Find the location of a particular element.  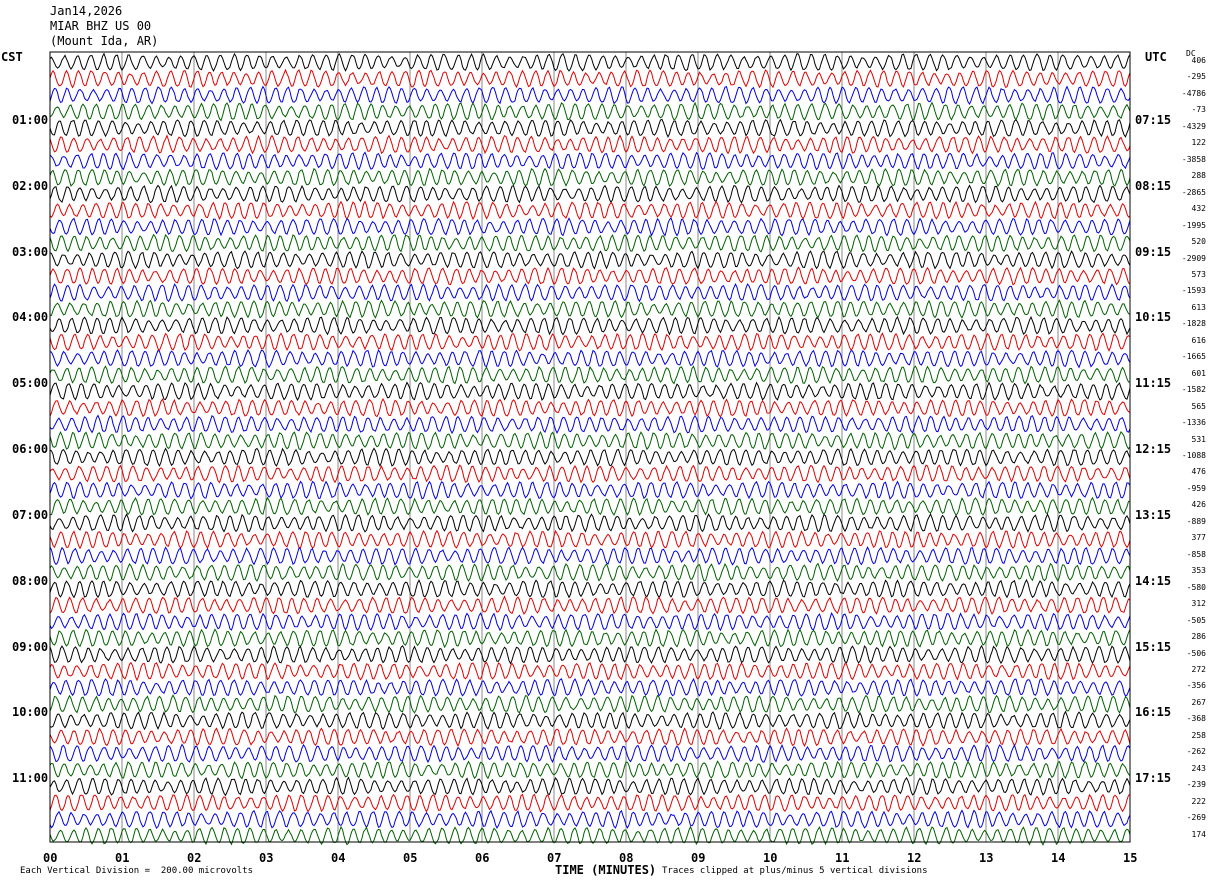

right-hour-label: 10:15 is located at coordinates (1153, 317).